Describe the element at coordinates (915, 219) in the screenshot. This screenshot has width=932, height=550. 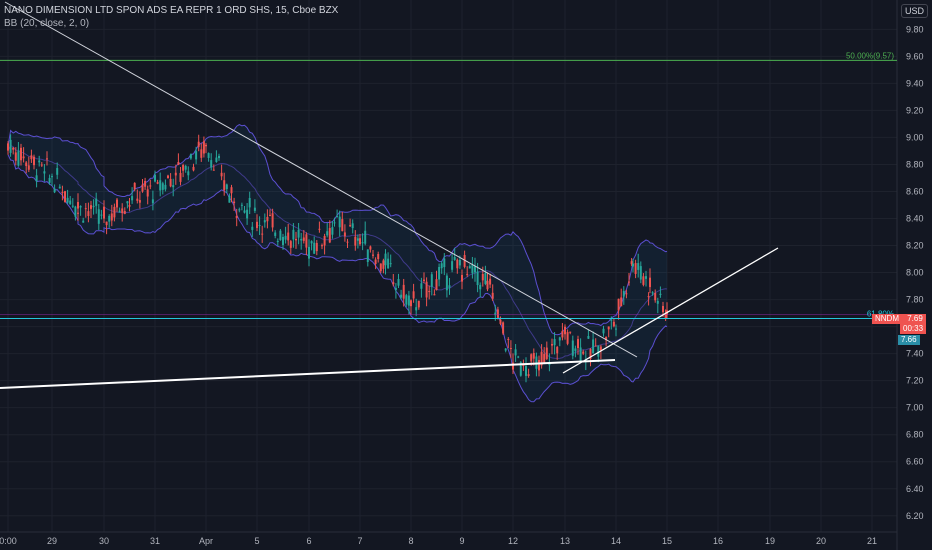
I see `y-tick-label: 8.40` at that location.